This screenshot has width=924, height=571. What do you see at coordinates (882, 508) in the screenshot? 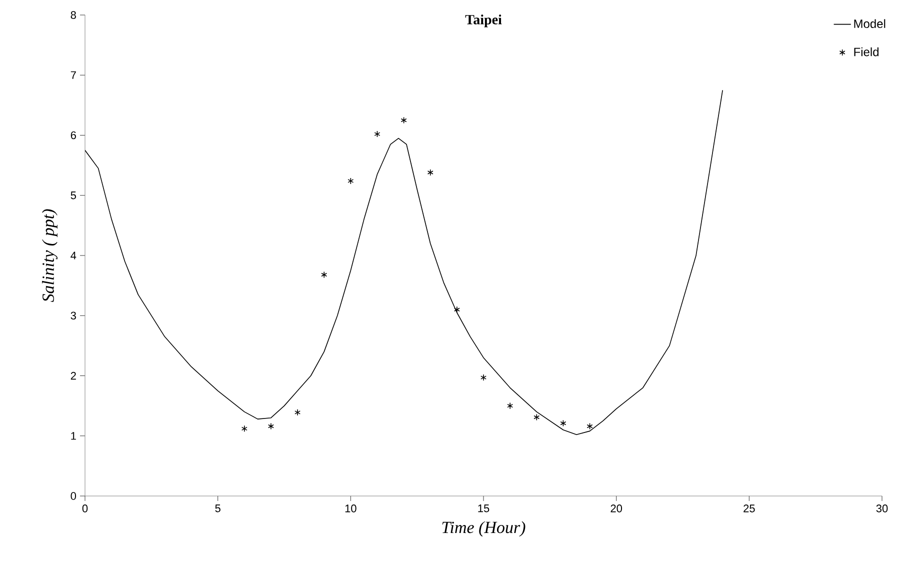
I see `x-tick-label: 30` at bounding box center [882, 508].